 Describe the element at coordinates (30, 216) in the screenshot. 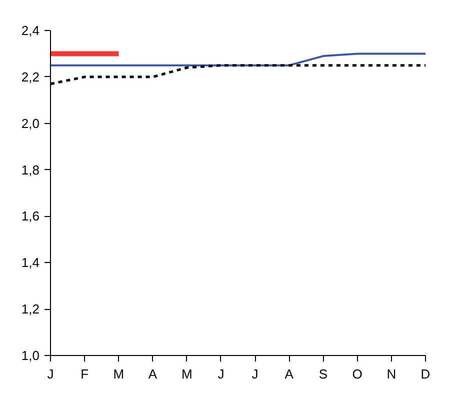

I see `y-tick-label: 1,6` at that location.